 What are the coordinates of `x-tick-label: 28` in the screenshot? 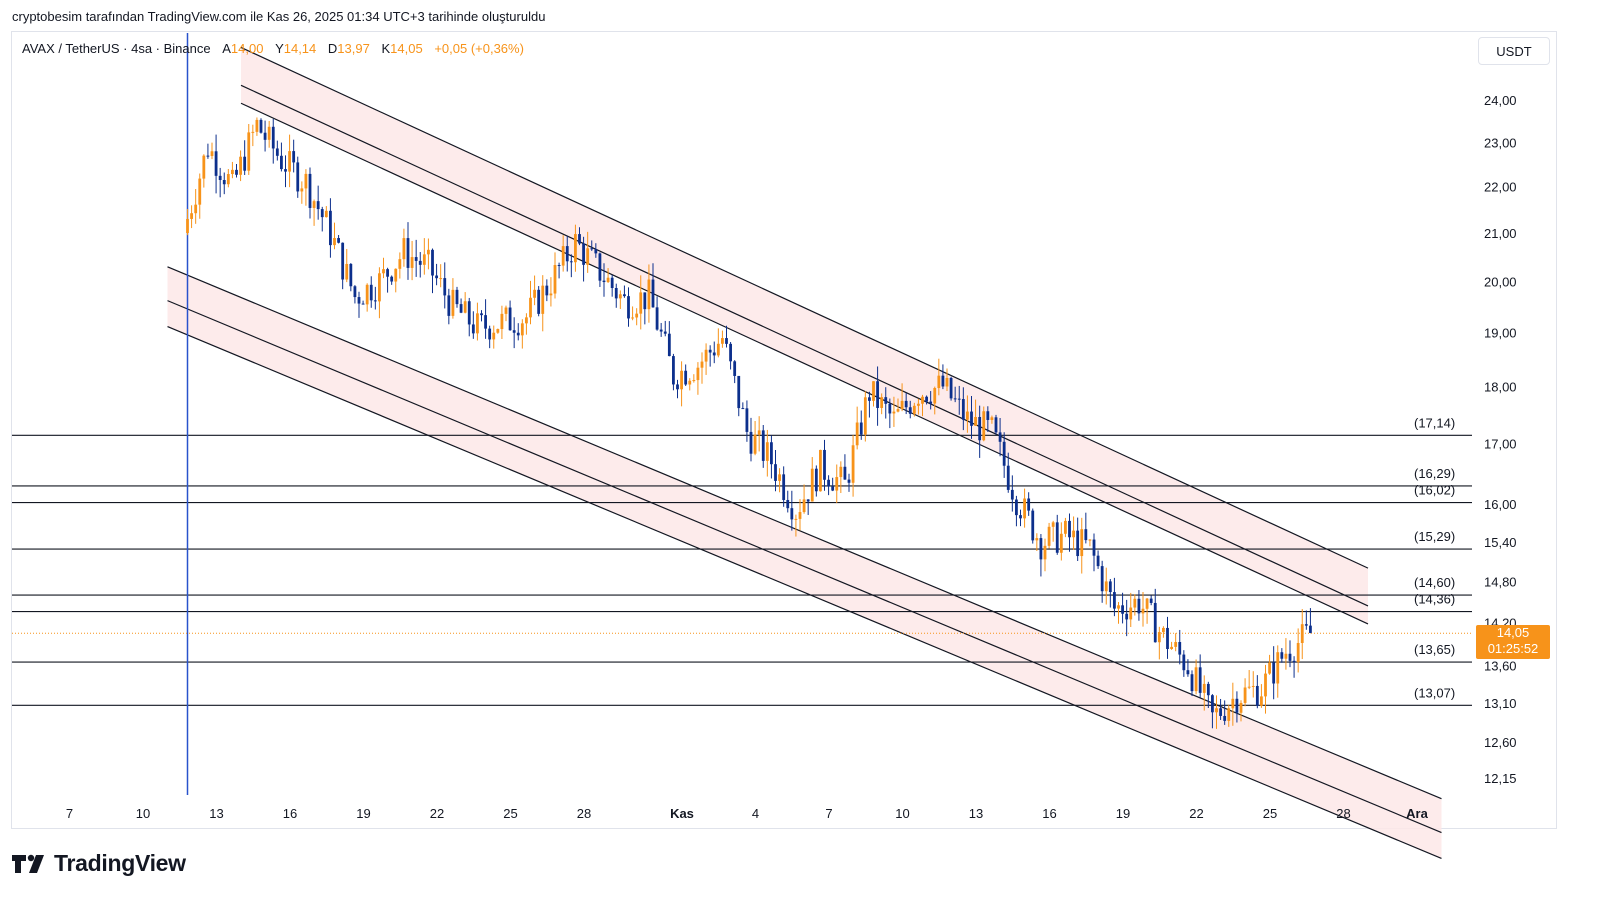 It's located at (1343, 813).